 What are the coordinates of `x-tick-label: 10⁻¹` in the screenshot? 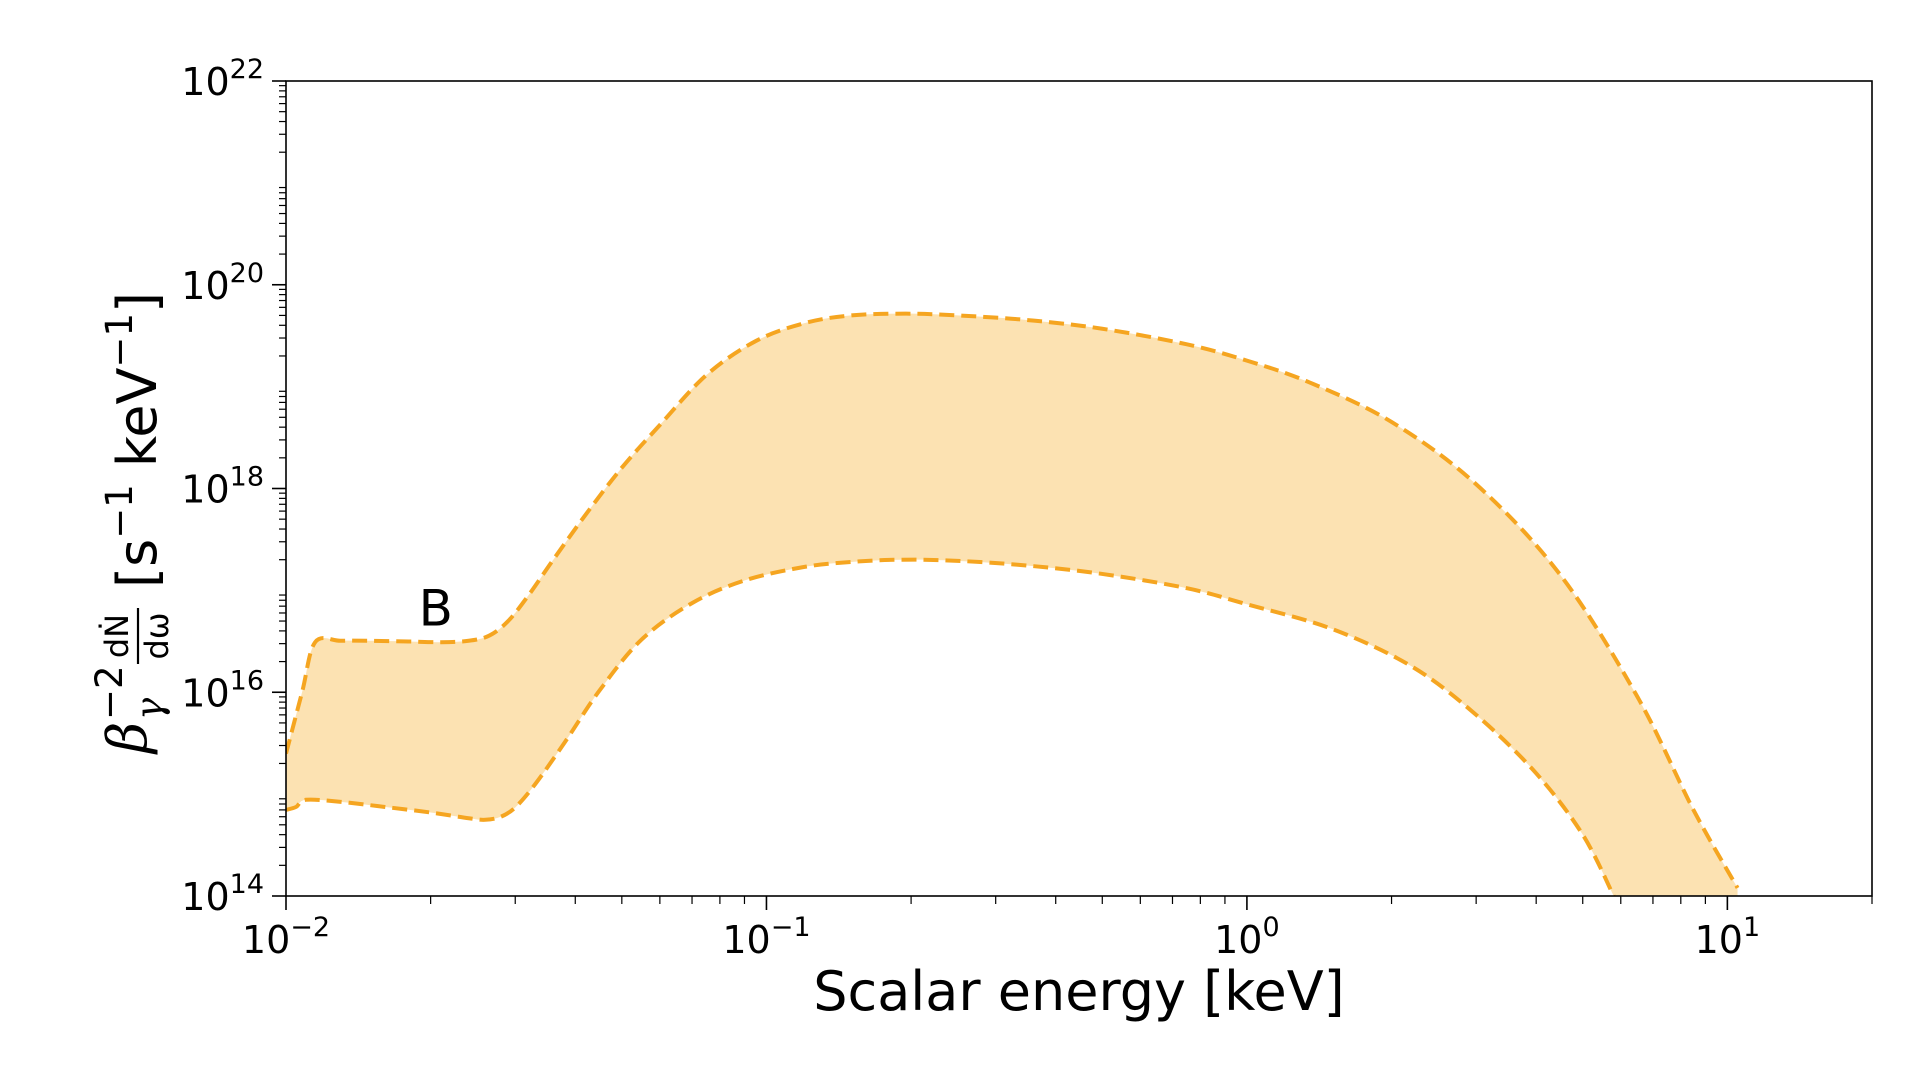 It's located at (766, 937).